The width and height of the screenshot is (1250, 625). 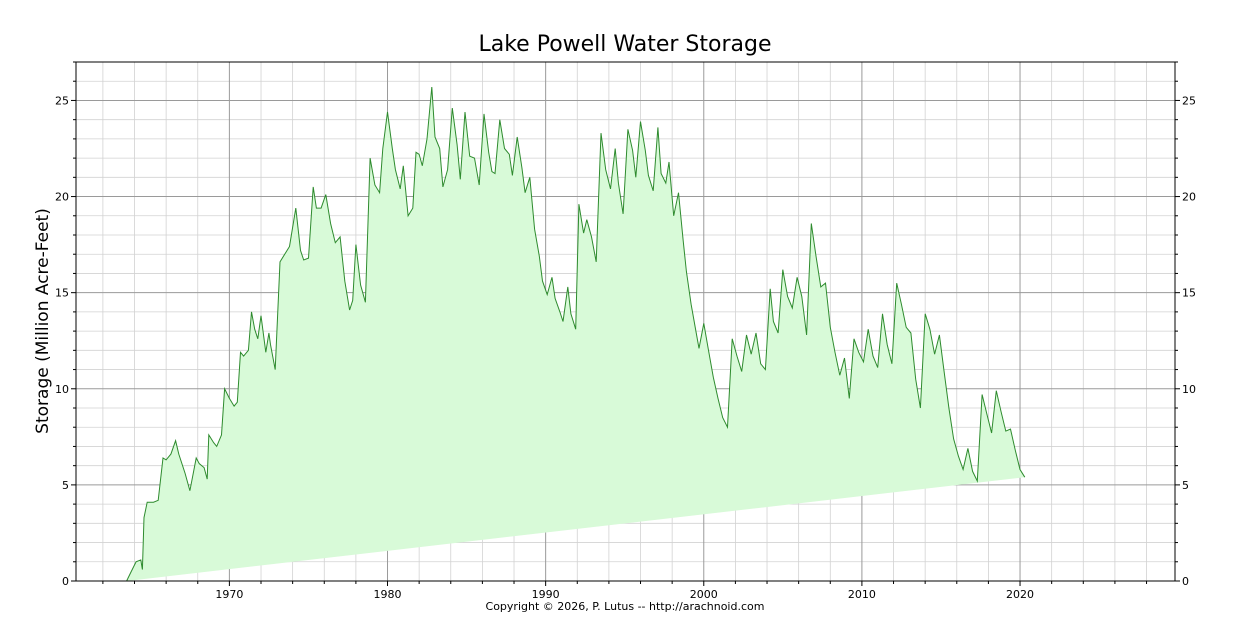 What do you see at coordinates (1185, 485) in the screenshot?
I see `y-tick-label-right: 5` at bounding box center [1185, 485].